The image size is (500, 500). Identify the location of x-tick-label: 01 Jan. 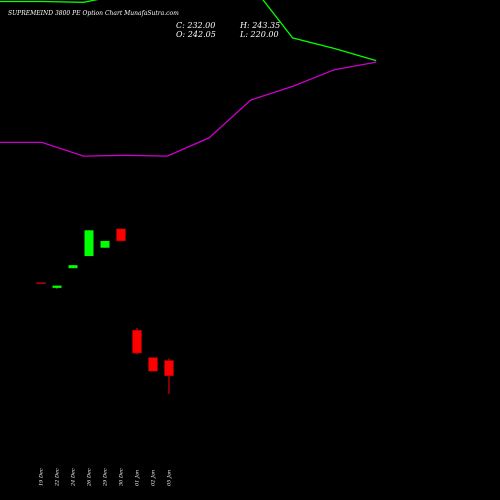
(138, 478).